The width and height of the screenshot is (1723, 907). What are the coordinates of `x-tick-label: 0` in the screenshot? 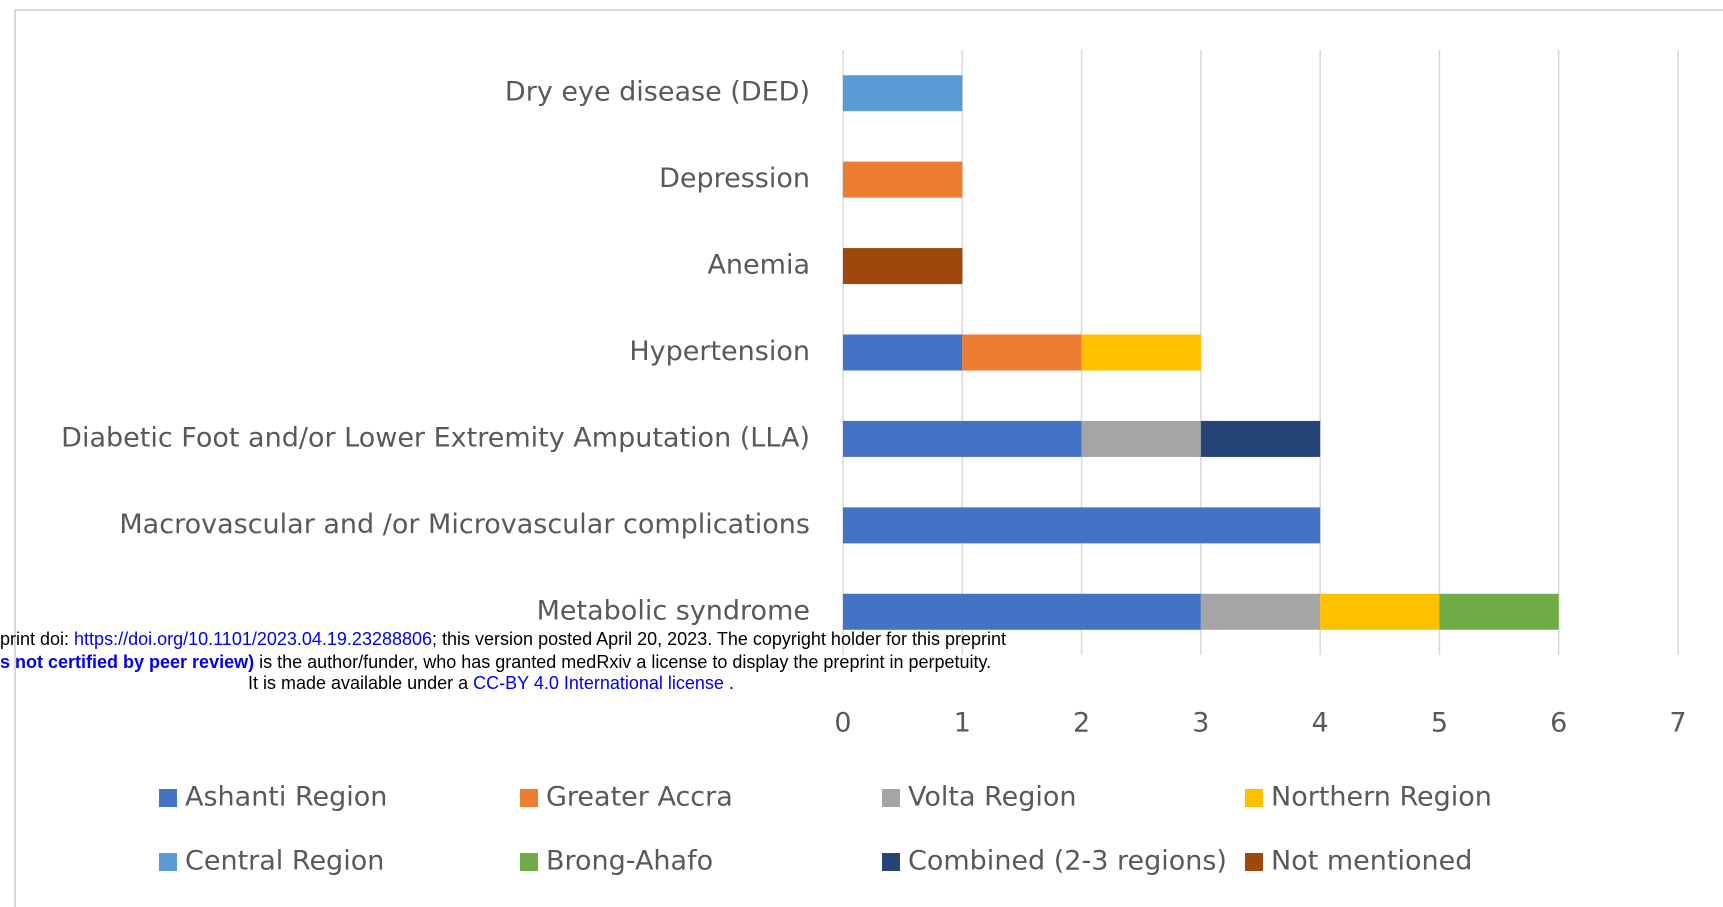 It's located at (842, 723).